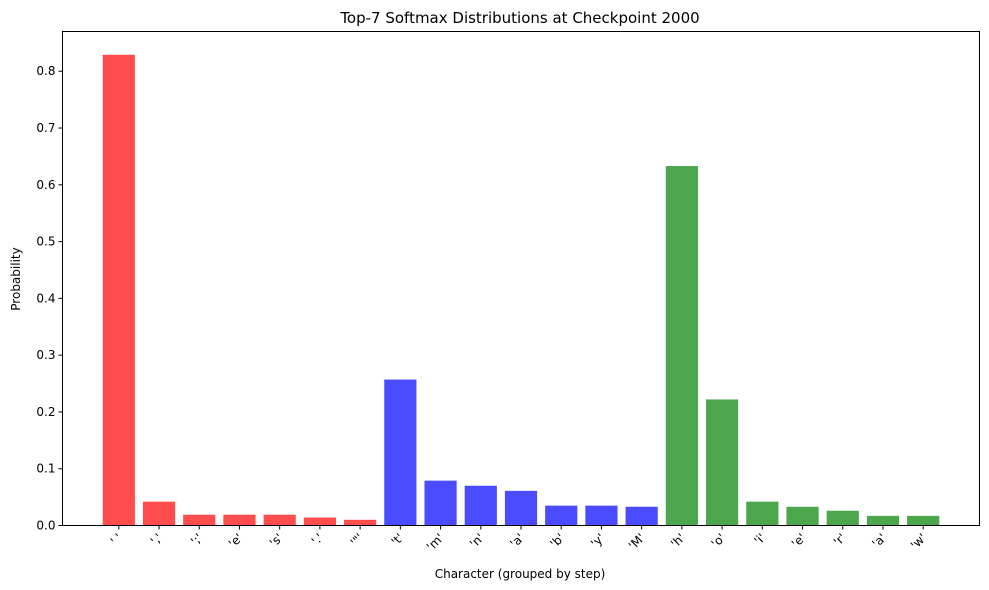 This screenshot has height=590, width=989. What do you see at coordinates (236, 541) in the screenshot?
I see `x-tick-label-3: 'e'` at bounding box center [236, 541].